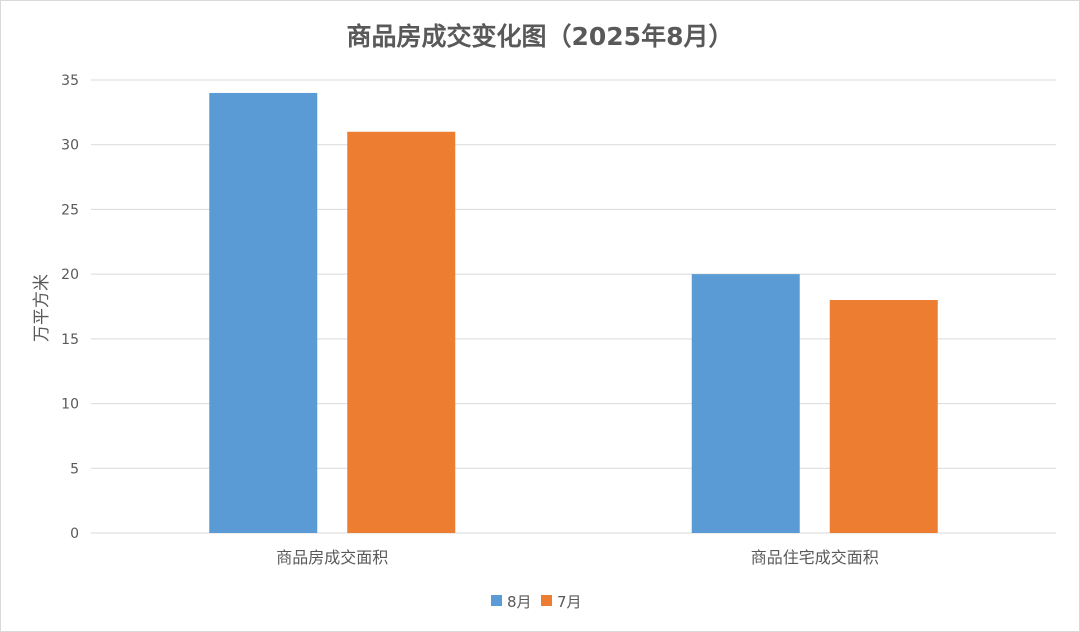  What do you see at coordinates (815, 557) in the screenshot?
I see `x-category-label: 商品住宅成交面积` at bounding box center [815, 557].